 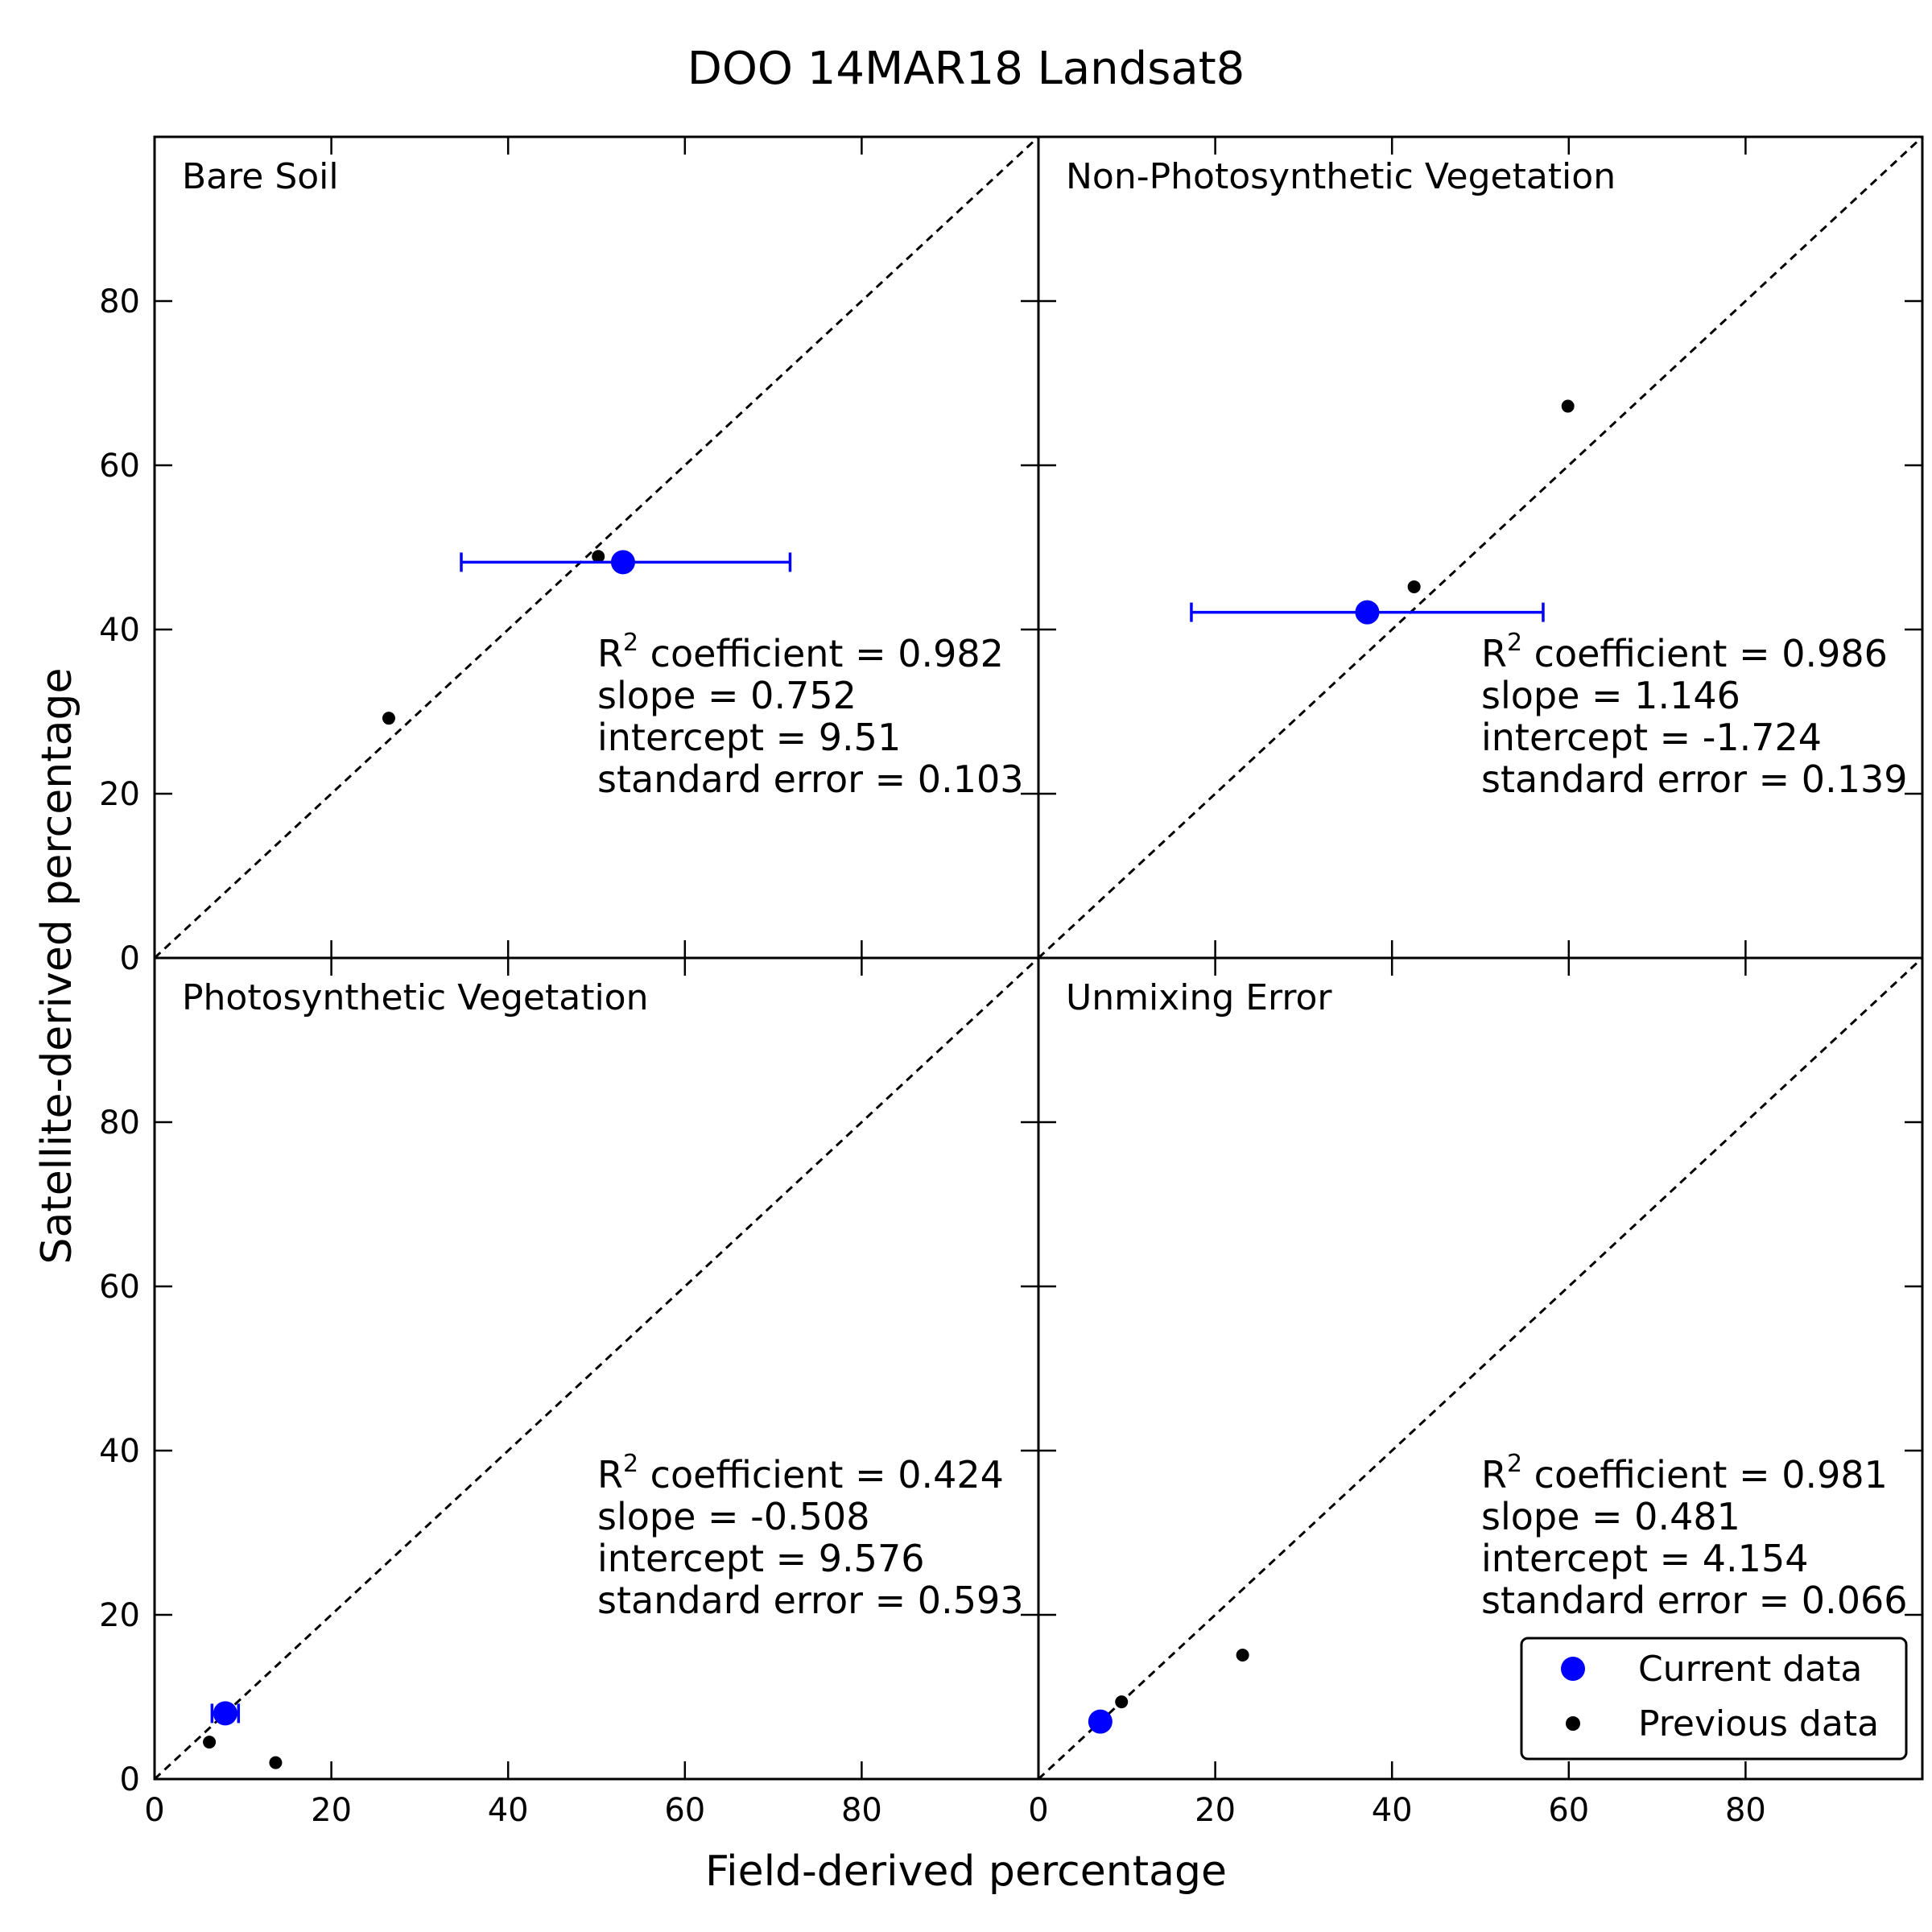 What do you see at coordinates (1651, 737) in the screenshot?
I see `stats-intercept: intercept = -1.724` at bounding box center [1651, 737].